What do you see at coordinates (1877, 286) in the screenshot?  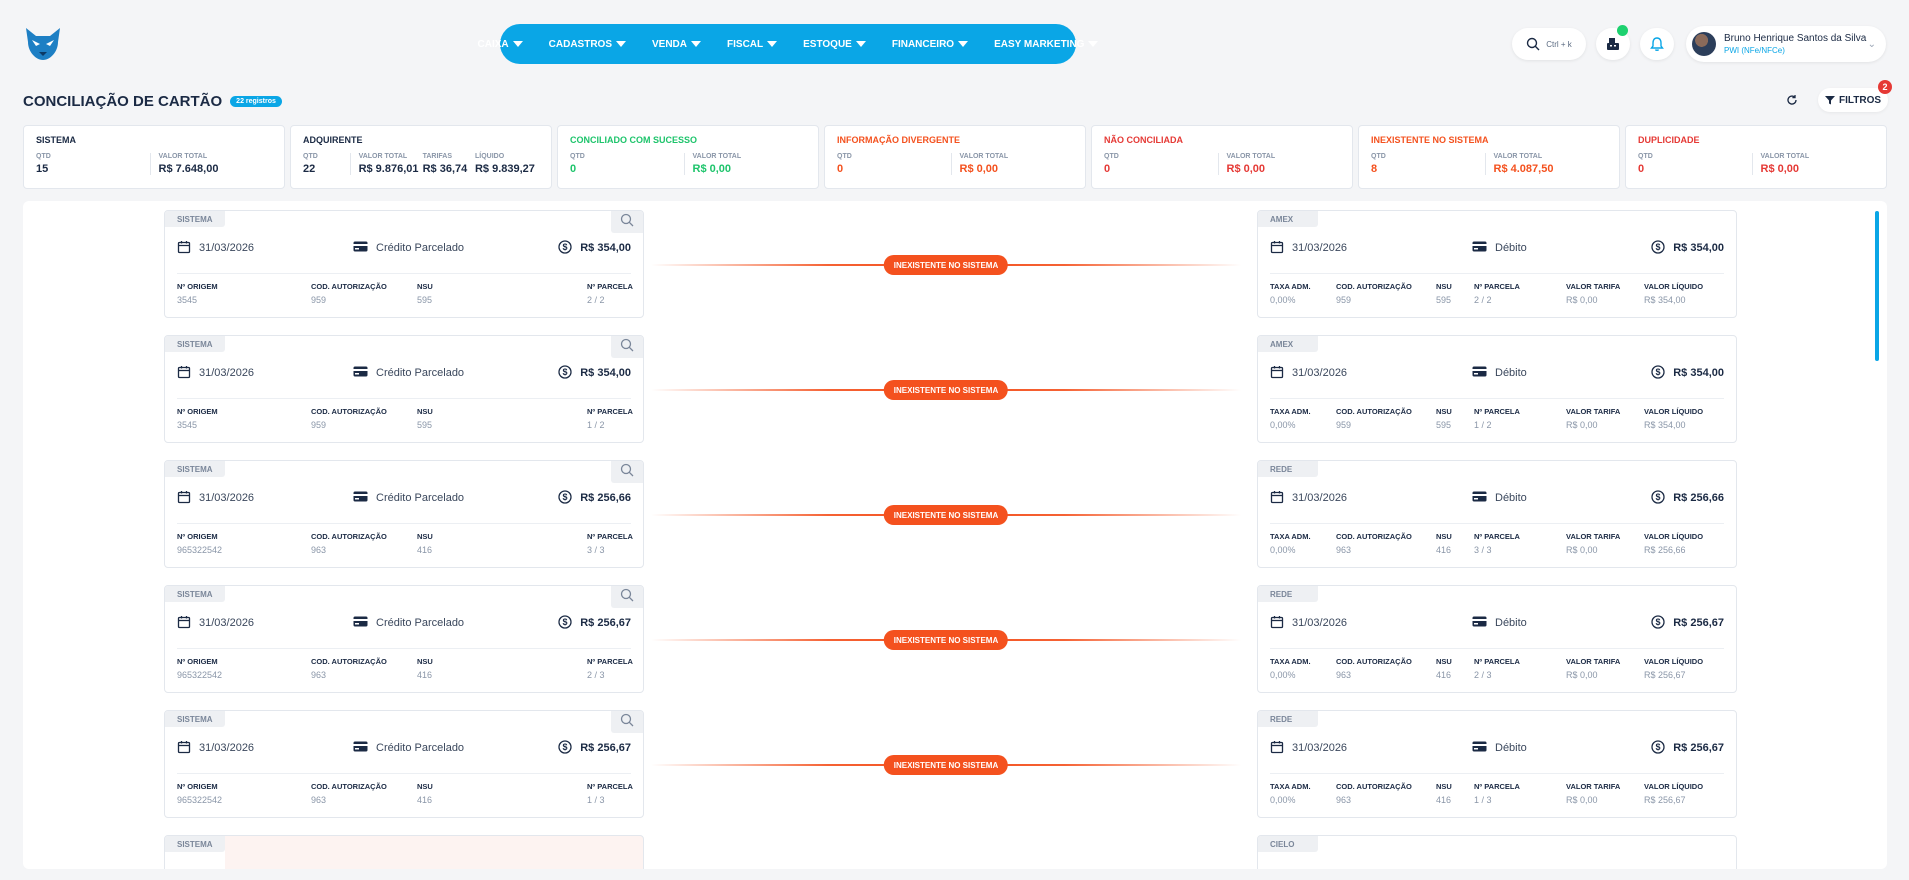 I see `scrollbar` at bounding box center [1877, 286].